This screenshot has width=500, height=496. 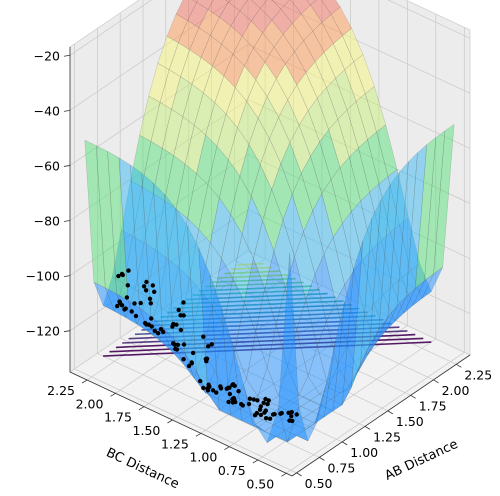 I want to click on x-tick-label: 1.25, so click(x=175, y=443).